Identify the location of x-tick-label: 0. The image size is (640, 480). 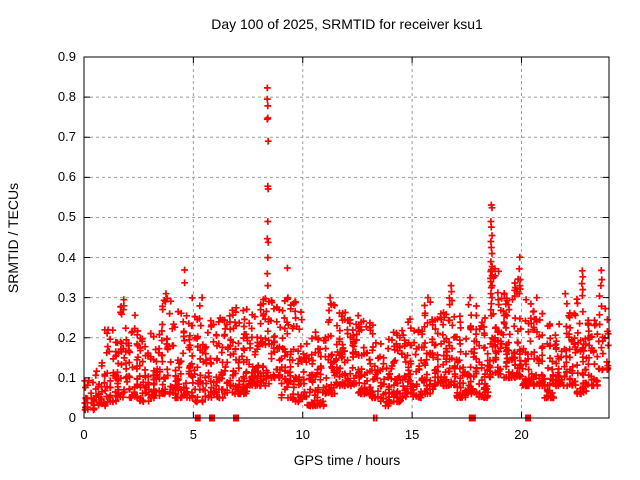
(84, 434).